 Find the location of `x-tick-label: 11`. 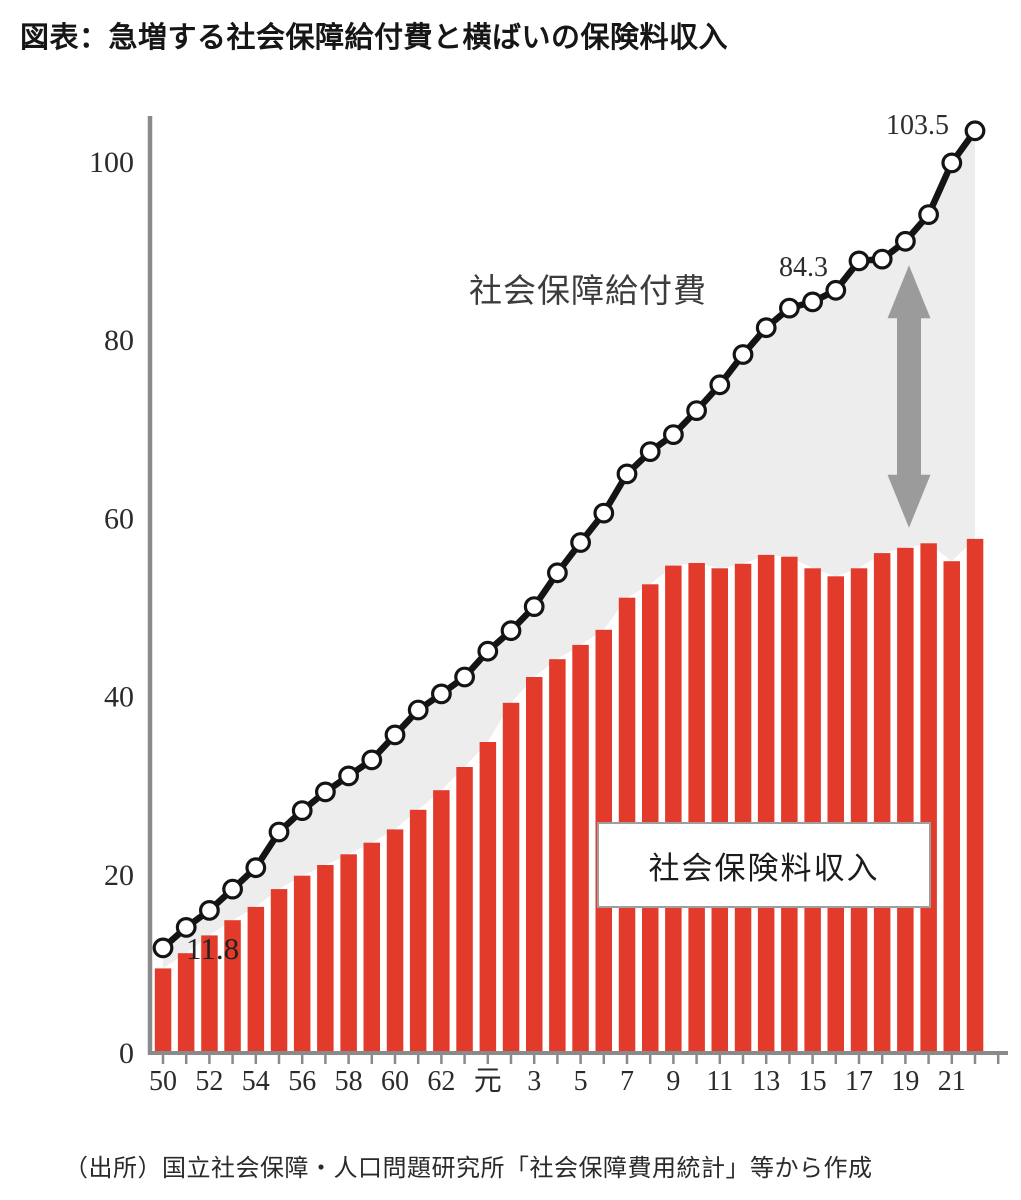

x-tick-label: 11 is located at coordinates (719, 1081).